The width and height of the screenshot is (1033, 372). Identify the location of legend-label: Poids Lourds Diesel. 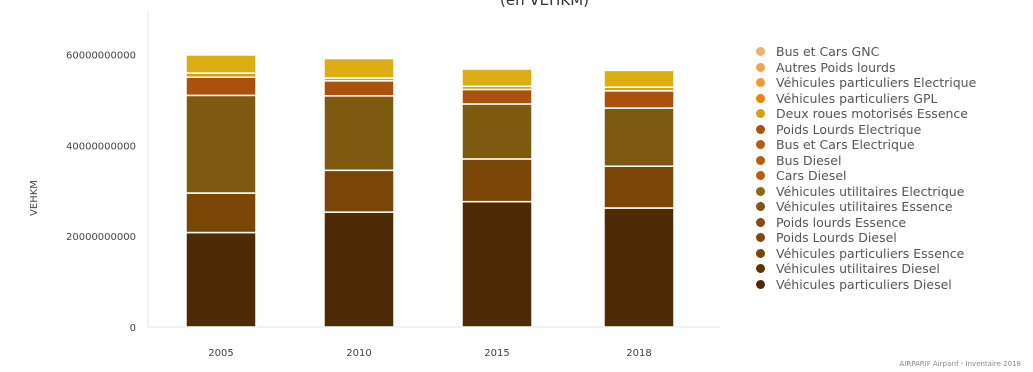
(836, 238).